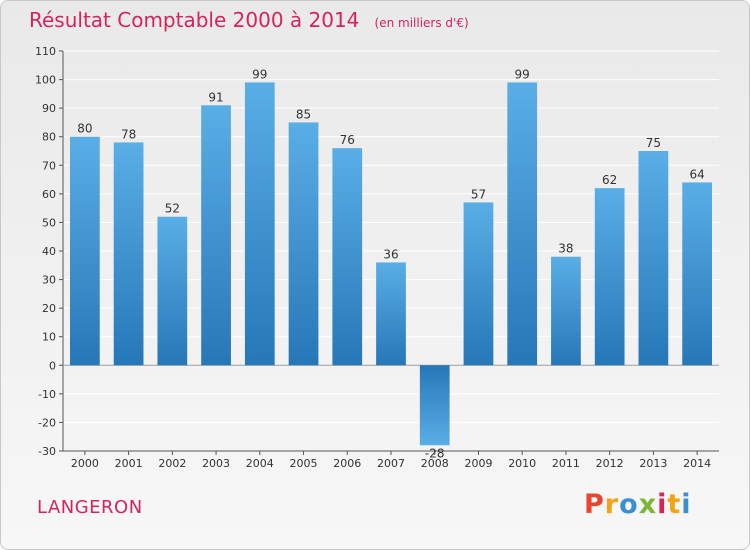  What do you see at coordinates (49, 251) in the screenshot?
I see `y-tick-label: 40` at bounding box center [49, 251].